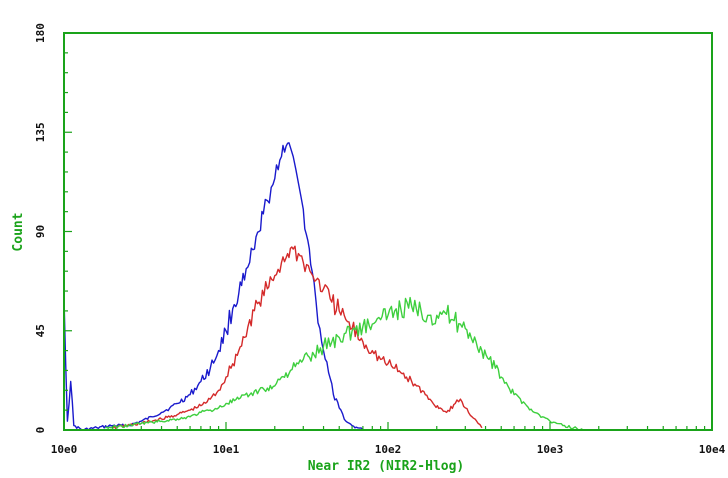  What do you see at coordinates (53, 228) in the screenshot?
I see `y-axis-ticks: 0 45 90 135 180` at bounding box center [53, 228].